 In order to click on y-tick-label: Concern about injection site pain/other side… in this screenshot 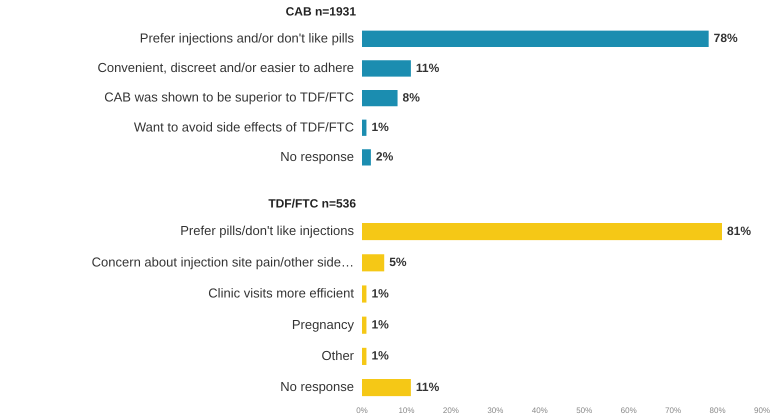, I will do `click(223, 262)`.